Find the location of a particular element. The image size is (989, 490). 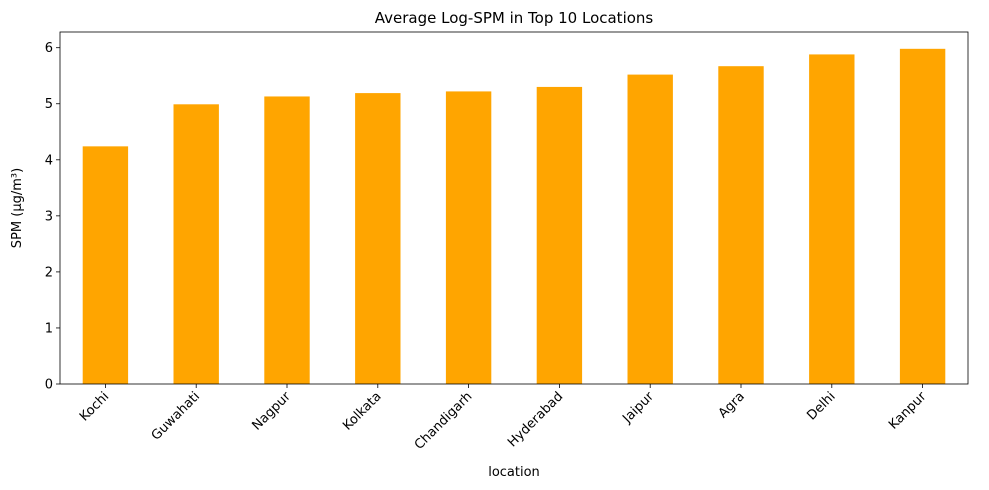

y-axis-label: SPM (µg/m³) is located at coordinates (17, 208).